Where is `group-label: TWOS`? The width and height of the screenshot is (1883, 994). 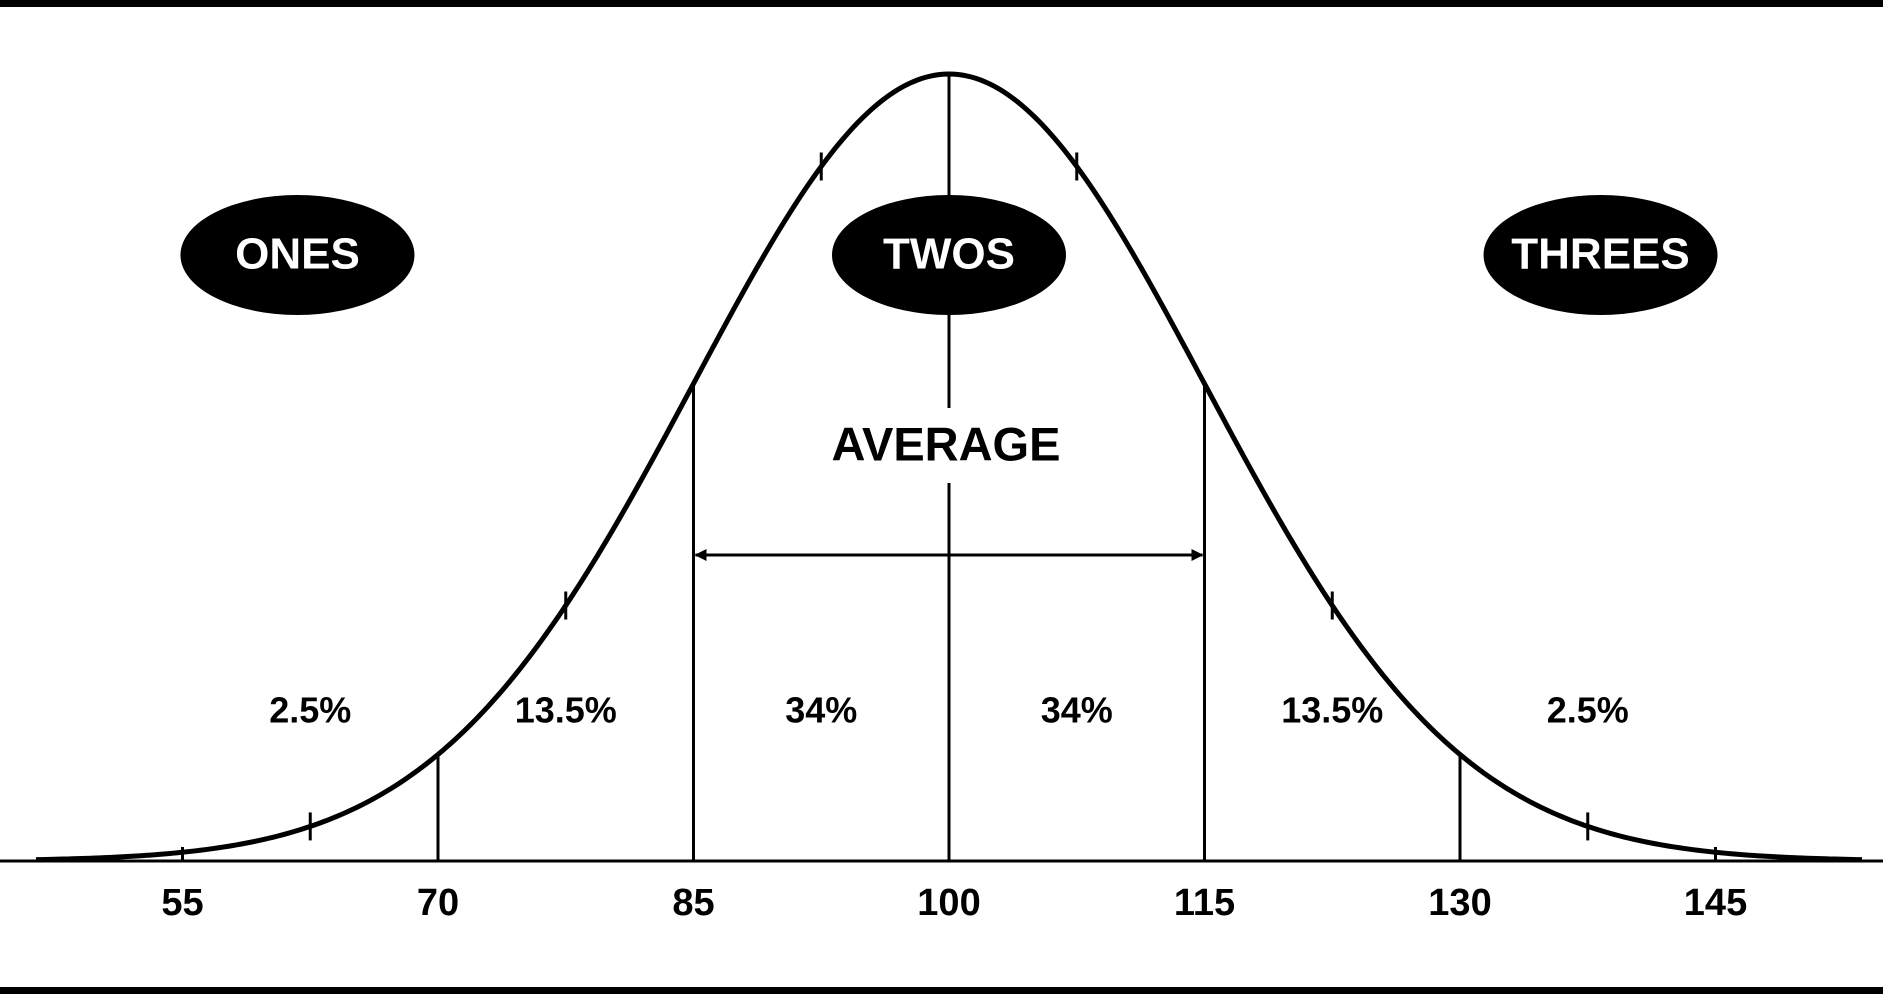
group-label: TWOS is located at coordinates (949, 254).